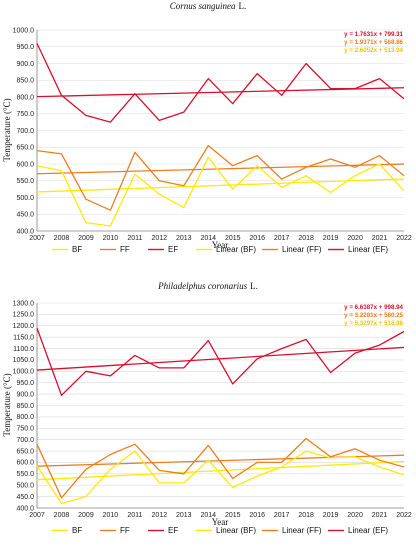 This screenshot has width=416, height=550. I want to click on x-tick-label: 2022, so click(404, 515).